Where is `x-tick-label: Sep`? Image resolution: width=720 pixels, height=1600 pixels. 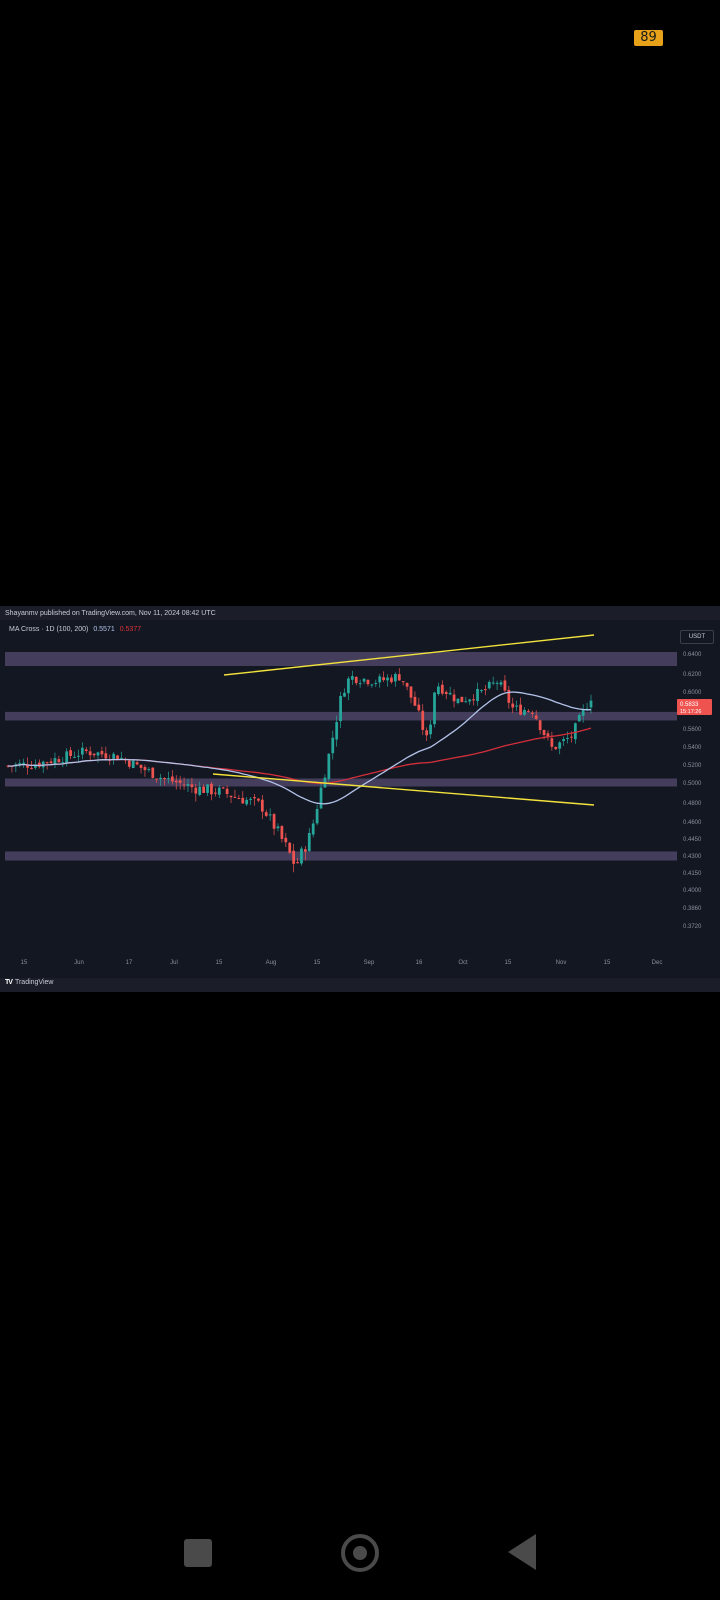
x-tick-label: Sep is located at coordinates (369, 963).